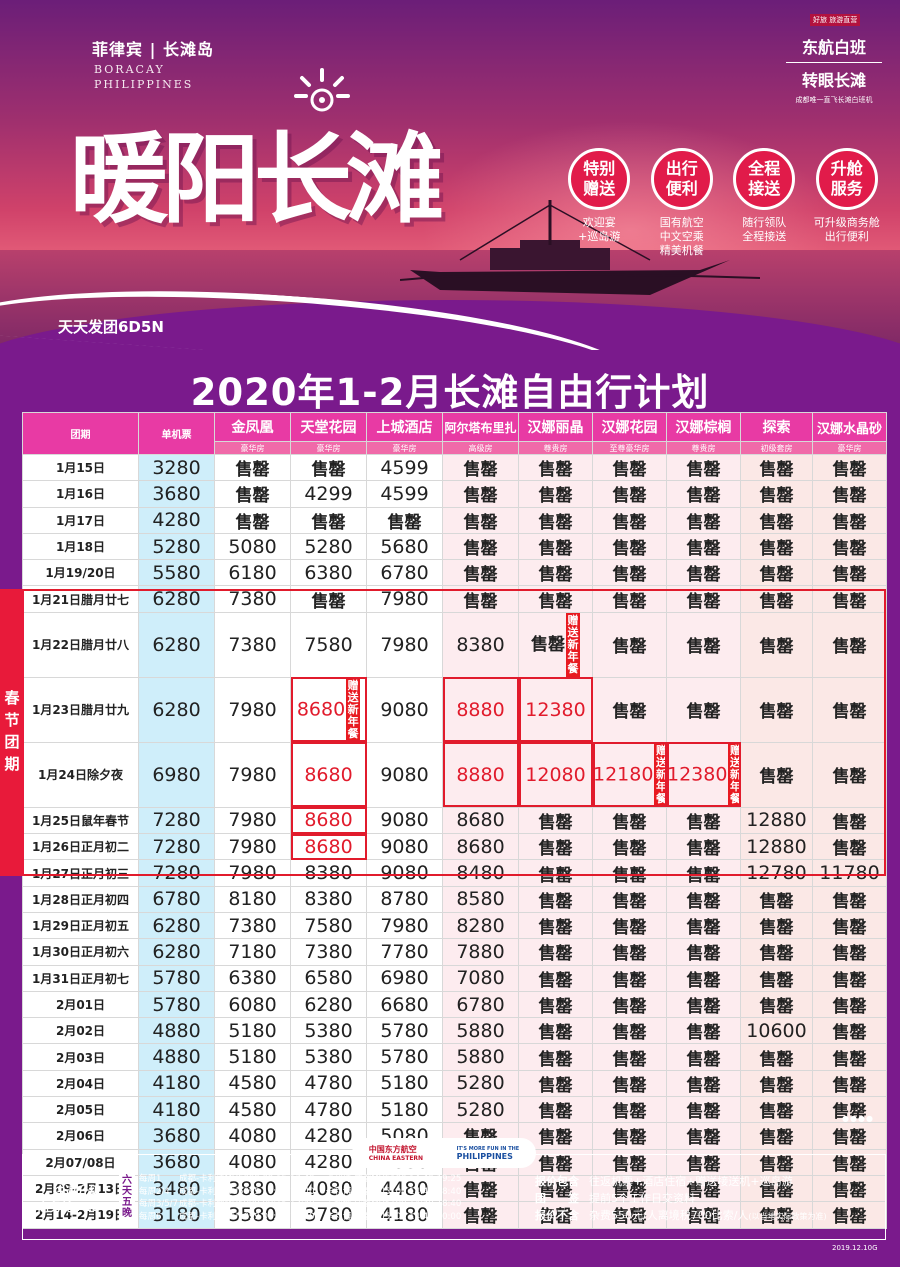 The height and width of the screenshot is (1267, 900). What do you see at coordinates (454, 494) in the screenshot?
I see `table-row: 1月16日 3680 售罄 4299 4599 售罄 售罄 售罄 售罄 售罄 售罄` at bounding box center [454, 494].